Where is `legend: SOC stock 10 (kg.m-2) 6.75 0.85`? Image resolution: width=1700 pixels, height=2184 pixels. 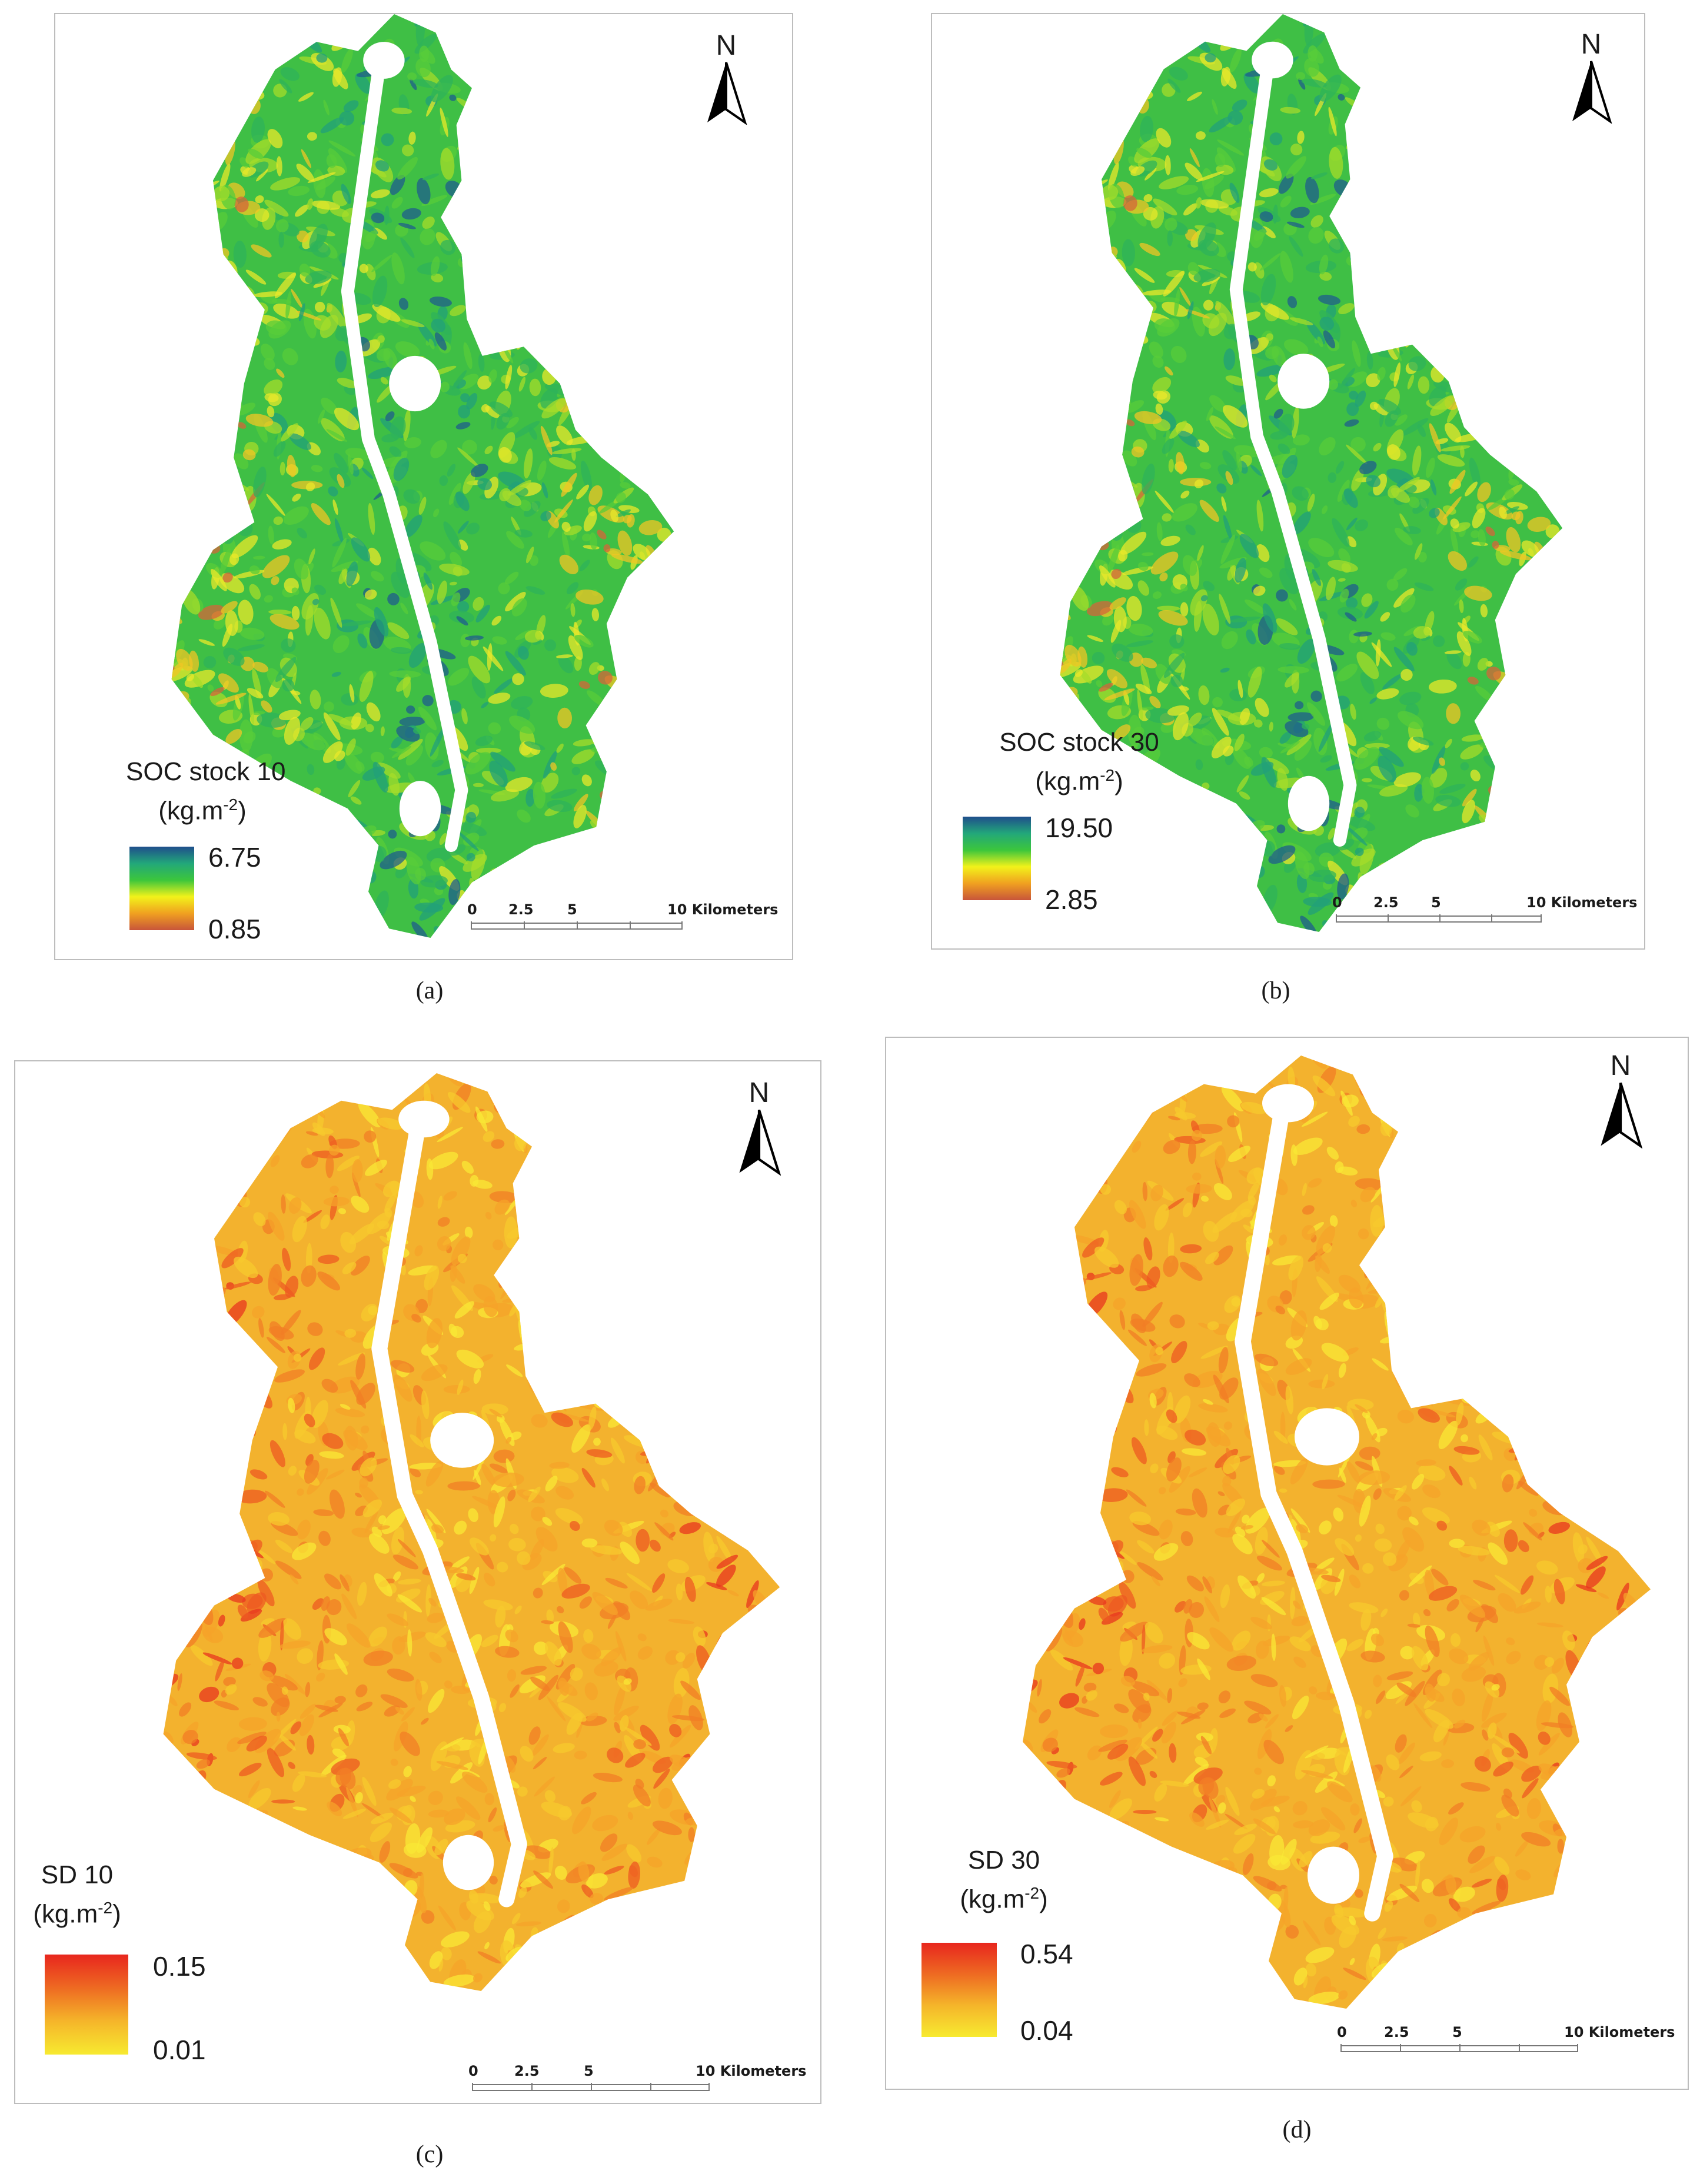 legend: SOC stock 10 (kg.m-2) 6.75 0.85 is located at coordinates (206, 852).